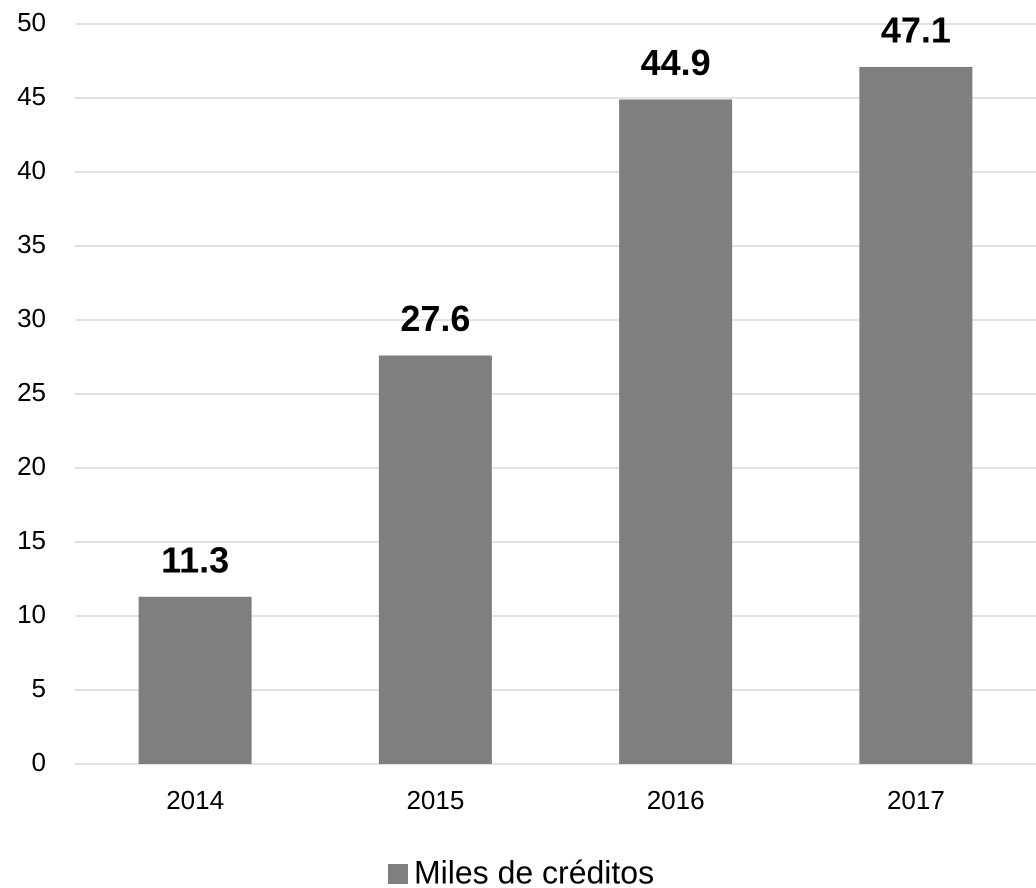  What do you see at coordinates (31, 22) in the screenshot?
I see `y-tick-label: 50` at bounding box center [31, 22].